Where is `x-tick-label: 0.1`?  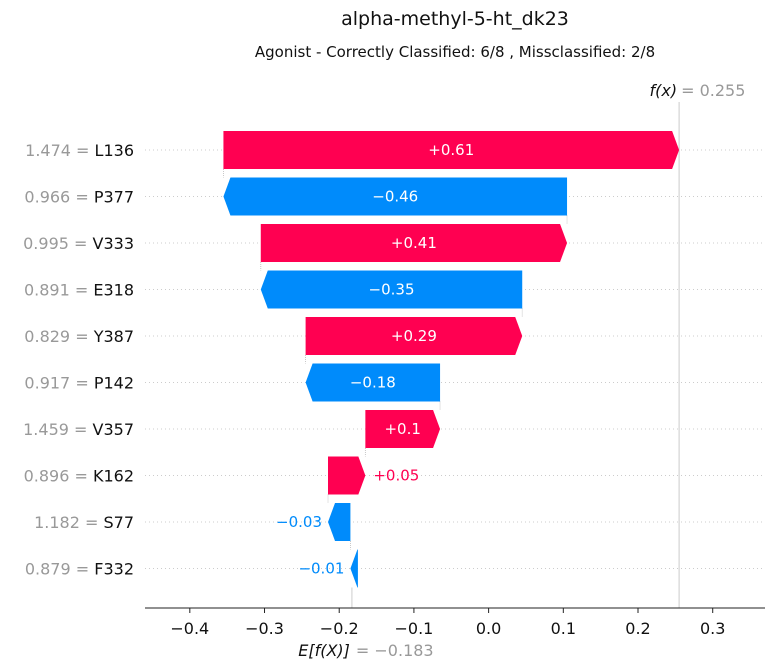
x-tick-label: 0.1 is located at coordinates (563, 628).